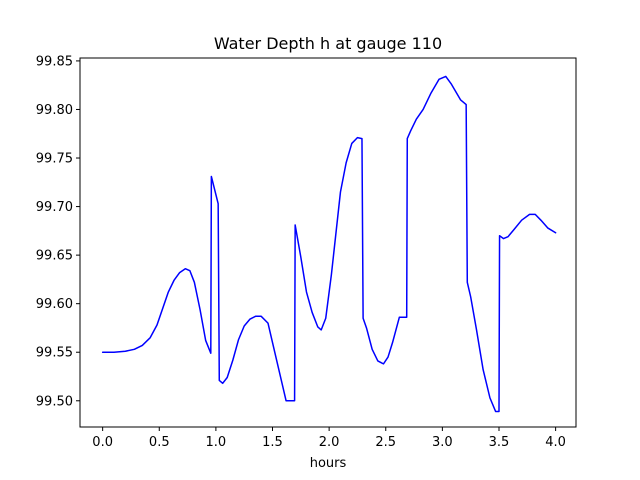 The image size is (640, 480). What do you see at coordinates (54, 353) in the screenshot?
I see `y-tick-label: 99.55` at bounding box center [54, 353].